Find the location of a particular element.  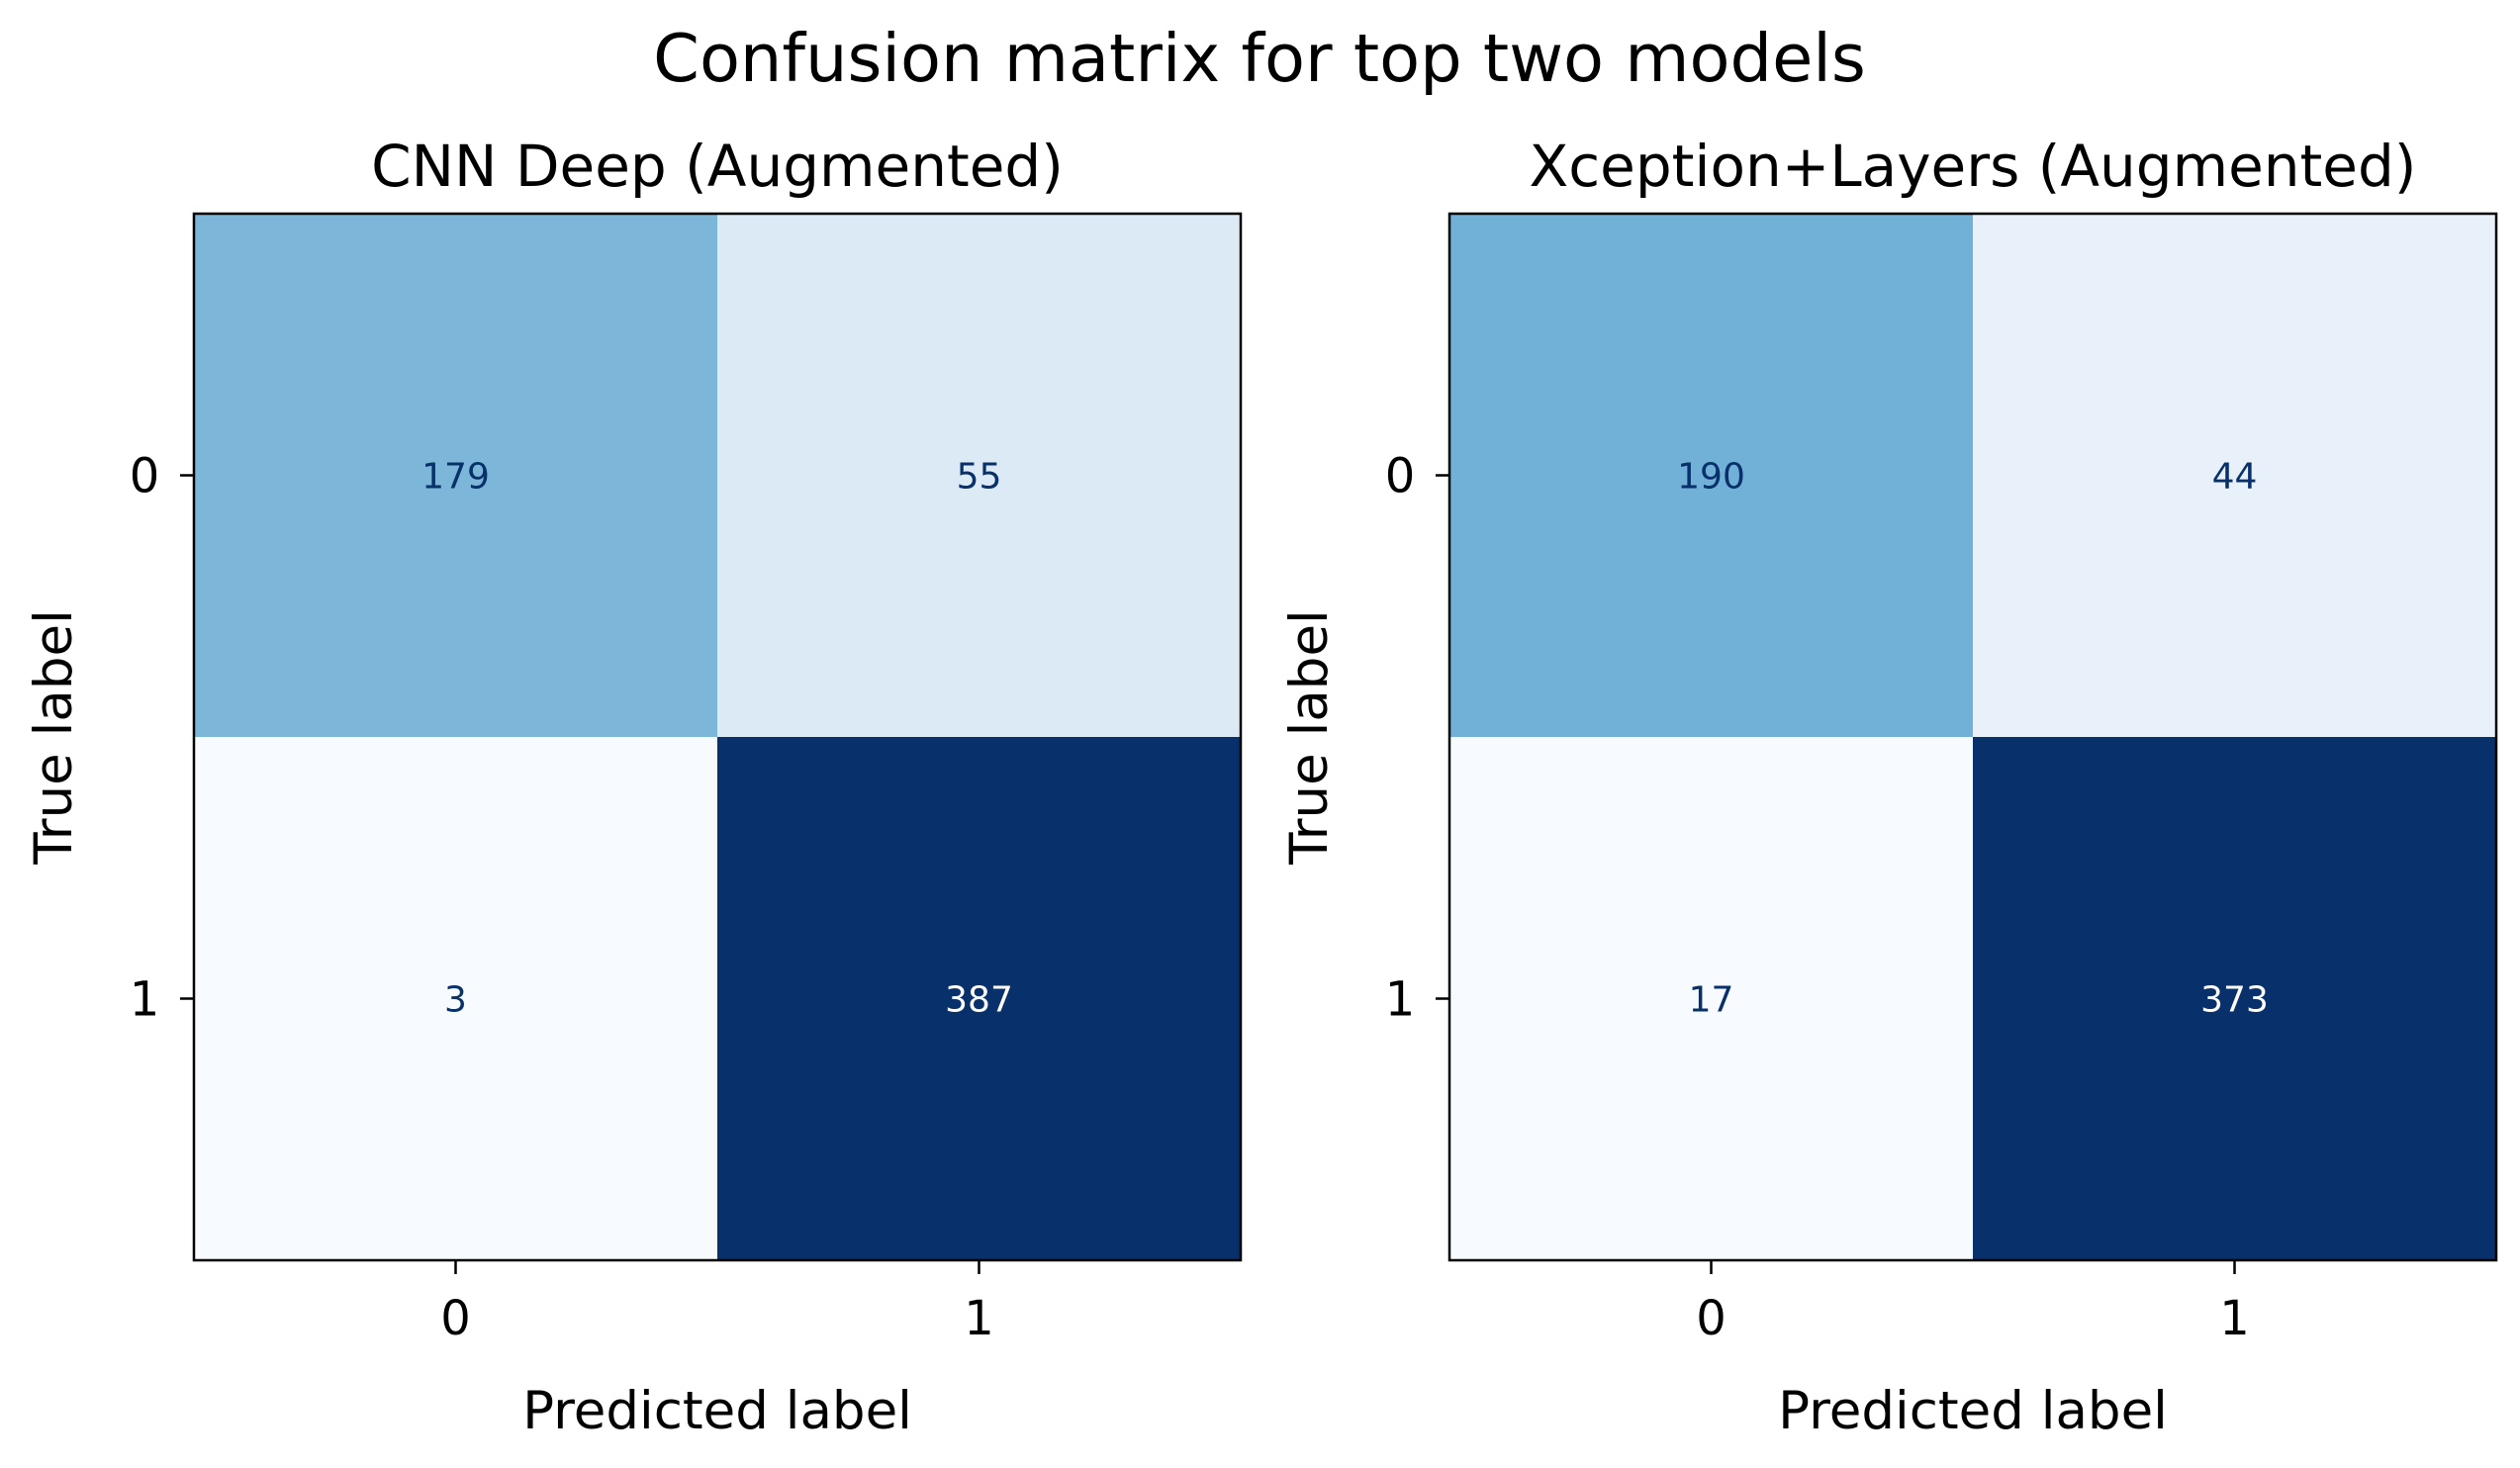

cell-value-label: 373 is located at coordinates (2234, 1000).